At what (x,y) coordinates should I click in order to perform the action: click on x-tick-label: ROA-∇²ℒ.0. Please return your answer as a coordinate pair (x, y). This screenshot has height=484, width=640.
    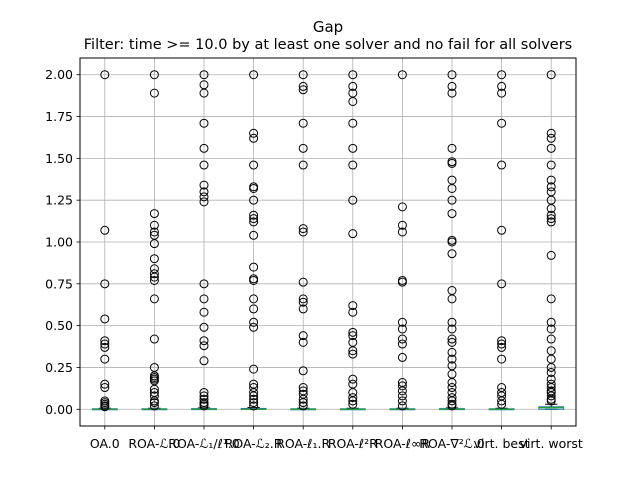
    Looking at the image, I should click on (451, 443).